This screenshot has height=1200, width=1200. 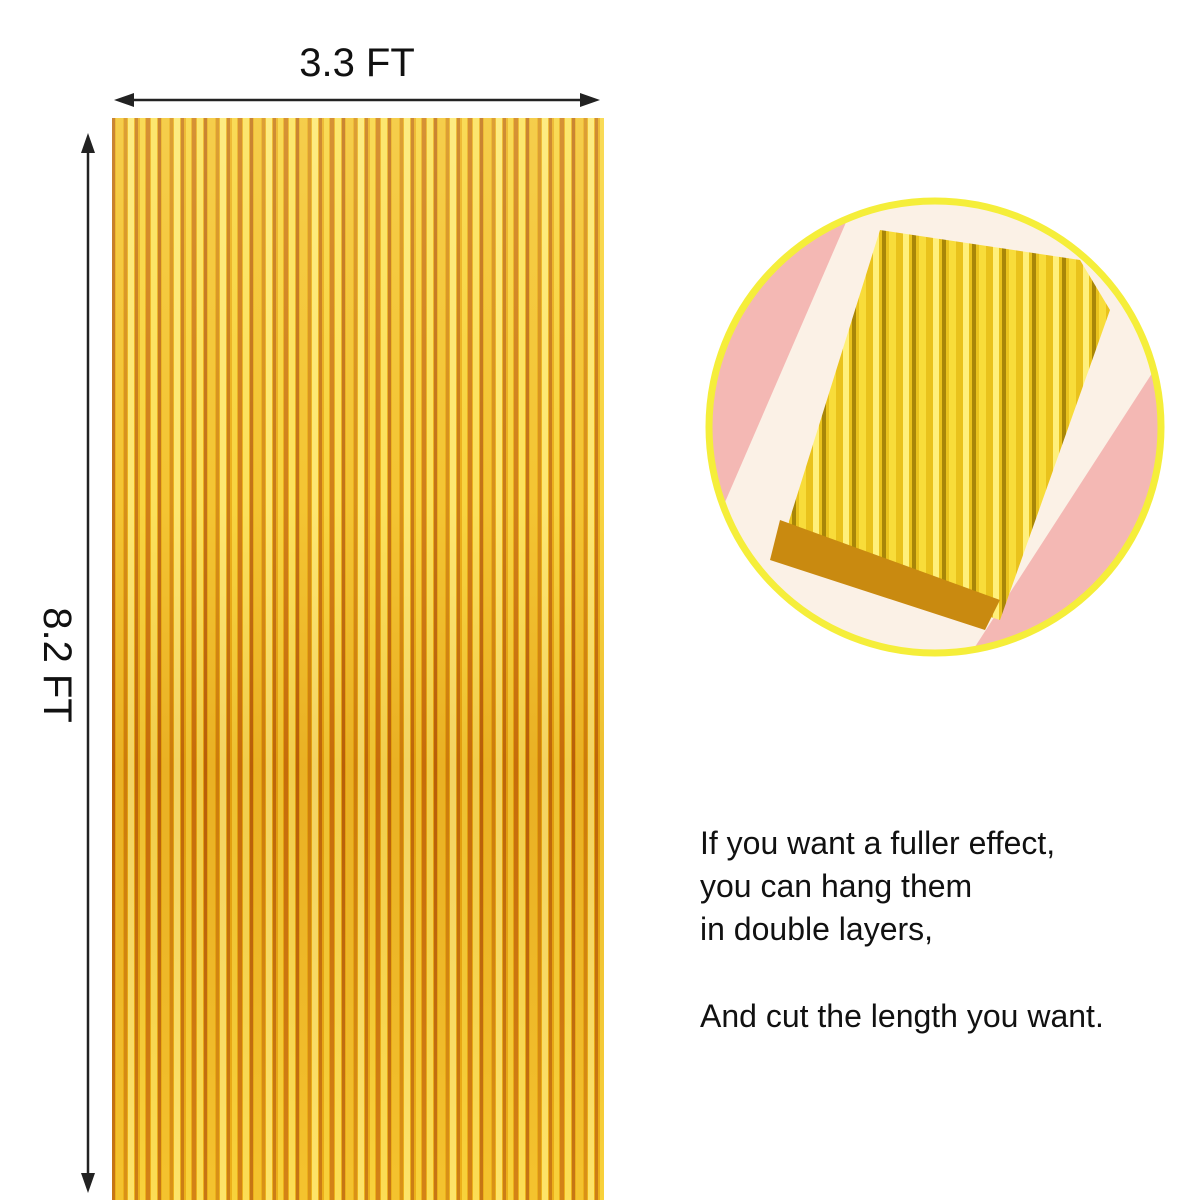 What do you see at coordinates (357, 63) in the screenshot?
I see `width-label: 3.3 FT` at bounding box center [357, 63].